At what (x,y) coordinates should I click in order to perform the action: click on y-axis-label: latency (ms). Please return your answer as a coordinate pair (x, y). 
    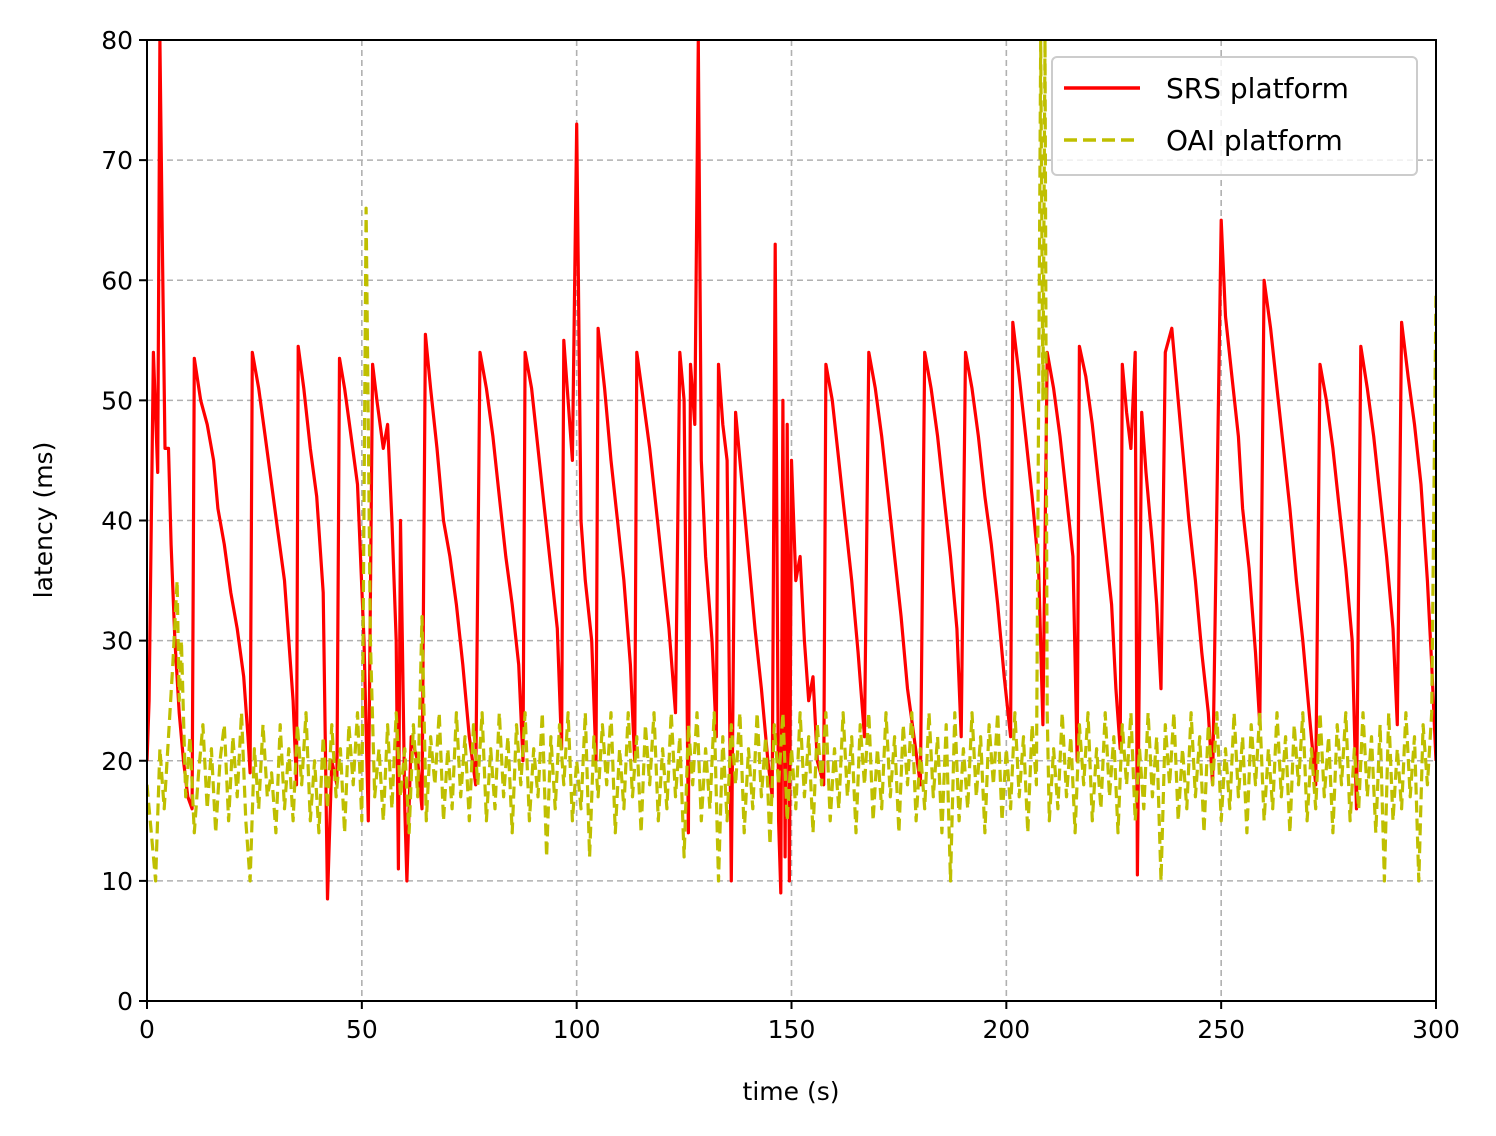
    Looking at the image, I should click on (43, 520).